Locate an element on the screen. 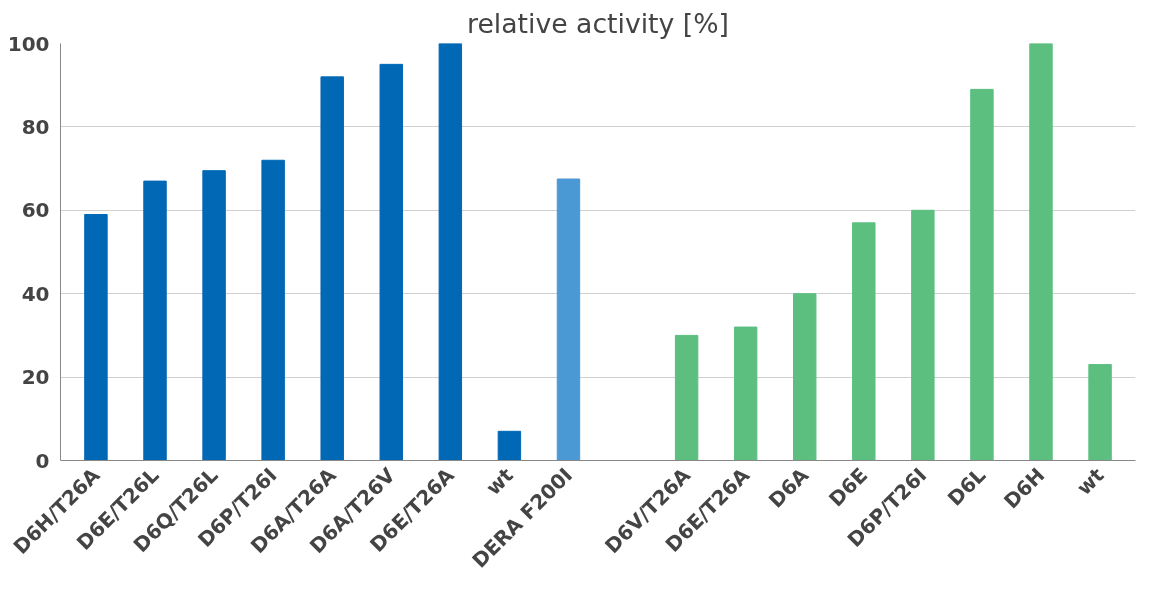 The image size is (1153, 596). y-tick-label: 0 is located at coordinates (42, 460).